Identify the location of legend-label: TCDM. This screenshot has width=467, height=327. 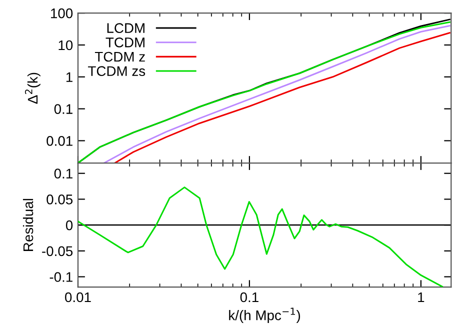
(125, 43).